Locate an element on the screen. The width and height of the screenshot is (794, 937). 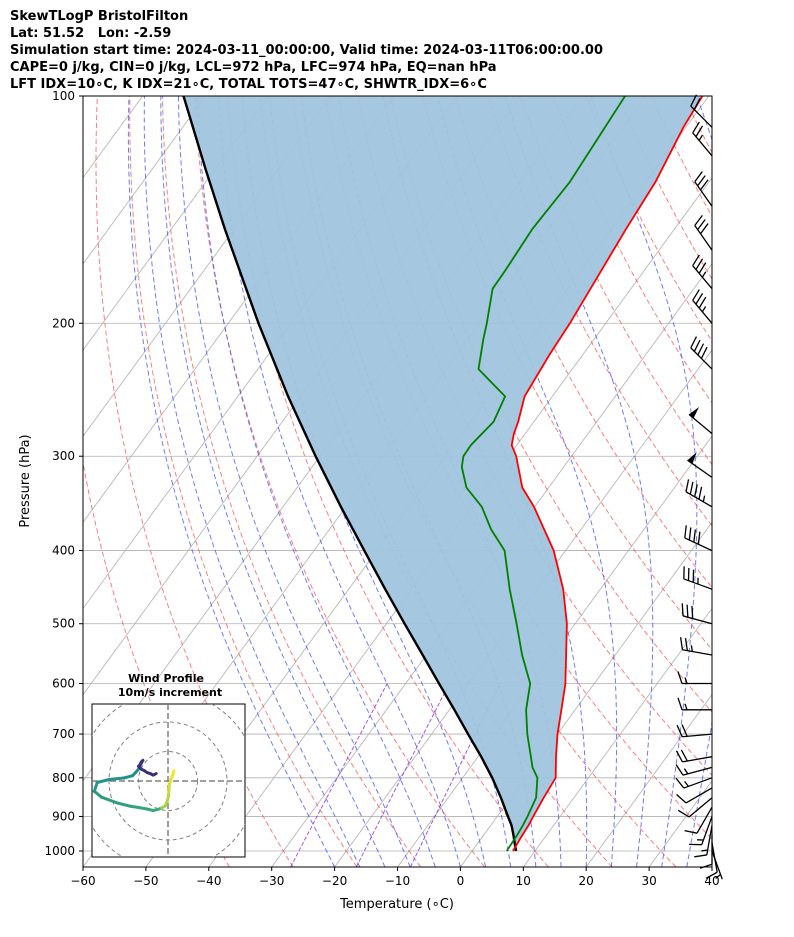
x-tick-label: 30 is located at coordinates (648, 881).